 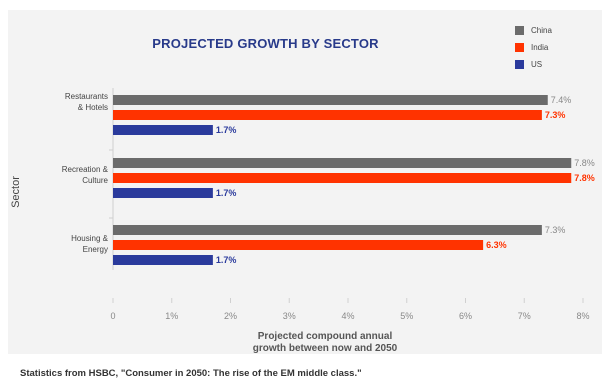 I want to click on legend: China India US, so click(x=533, y=49).